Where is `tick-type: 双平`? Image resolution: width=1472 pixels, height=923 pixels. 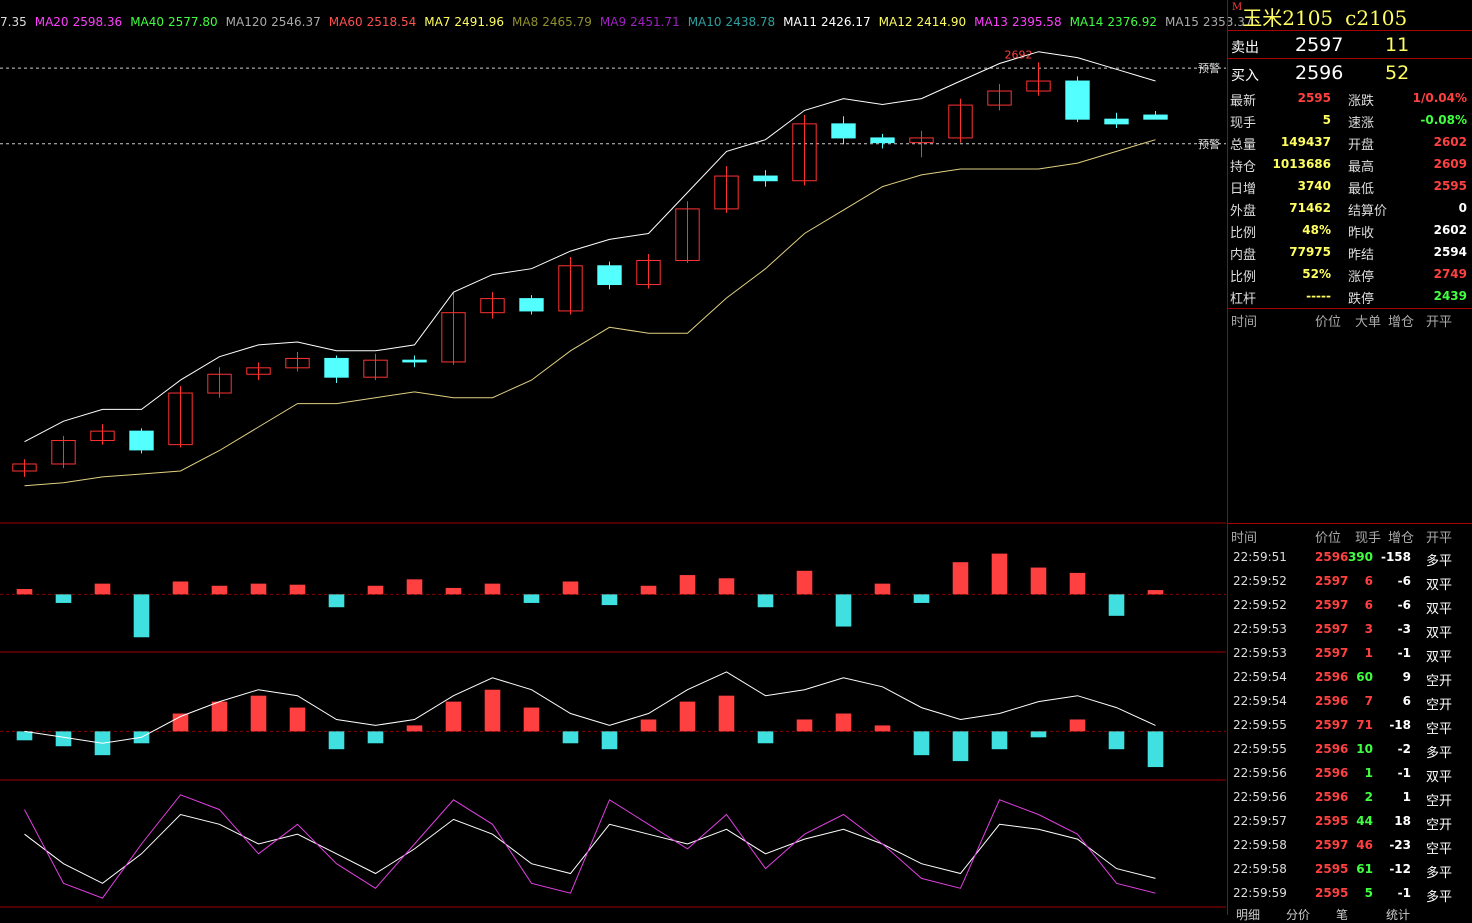 tick-type: 双平 is located at coordinates (1439, 657).